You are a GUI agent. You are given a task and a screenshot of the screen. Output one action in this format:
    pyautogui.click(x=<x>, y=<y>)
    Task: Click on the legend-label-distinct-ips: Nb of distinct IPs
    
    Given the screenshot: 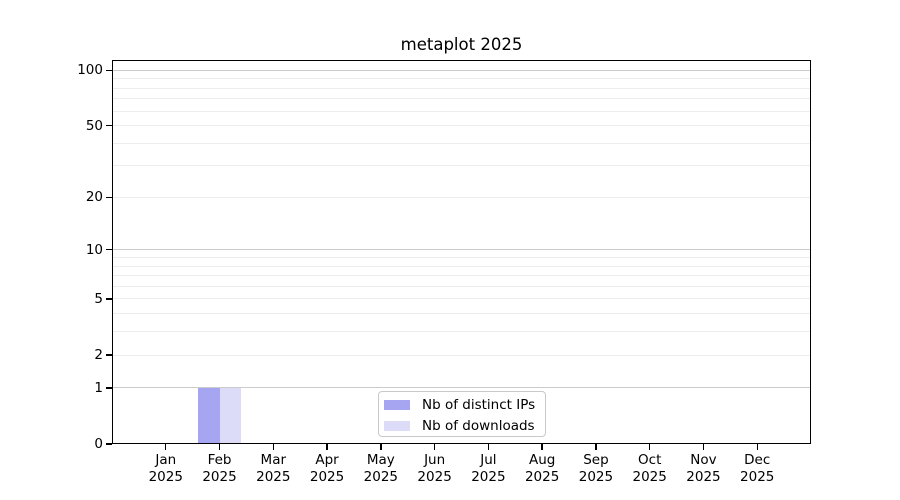 What is the action you would take?
    pyautogui.click(x=479, y=405)
    